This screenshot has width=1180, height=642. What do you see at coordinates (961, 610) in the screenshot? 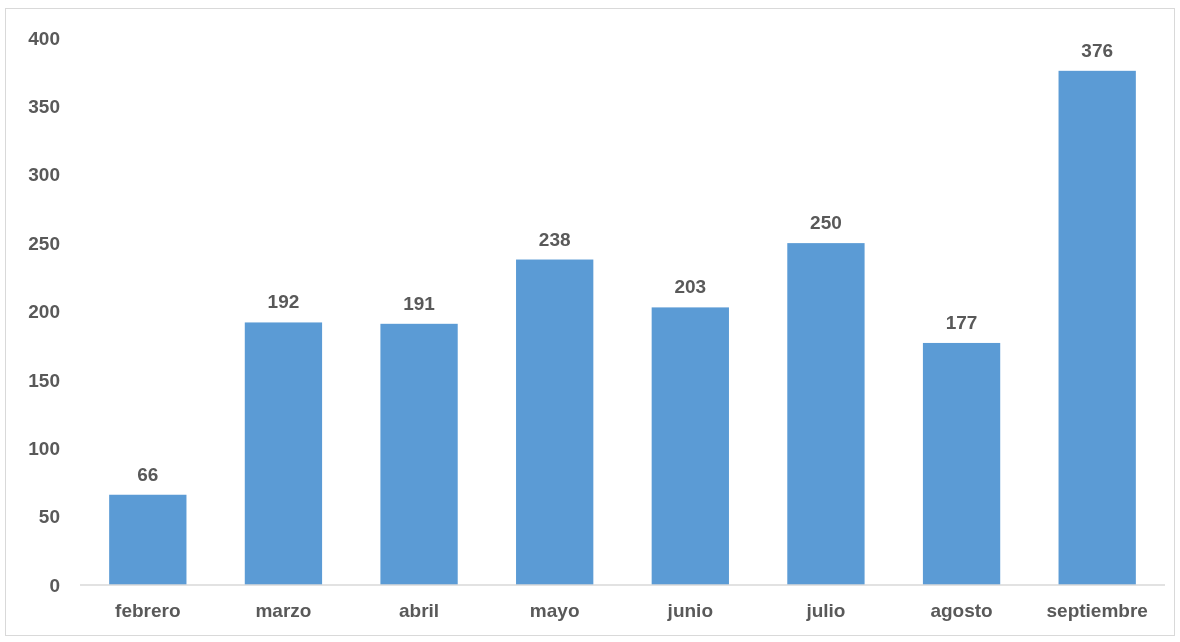
I see `x-tick-label: agosto` at bounding box center [961, 610].